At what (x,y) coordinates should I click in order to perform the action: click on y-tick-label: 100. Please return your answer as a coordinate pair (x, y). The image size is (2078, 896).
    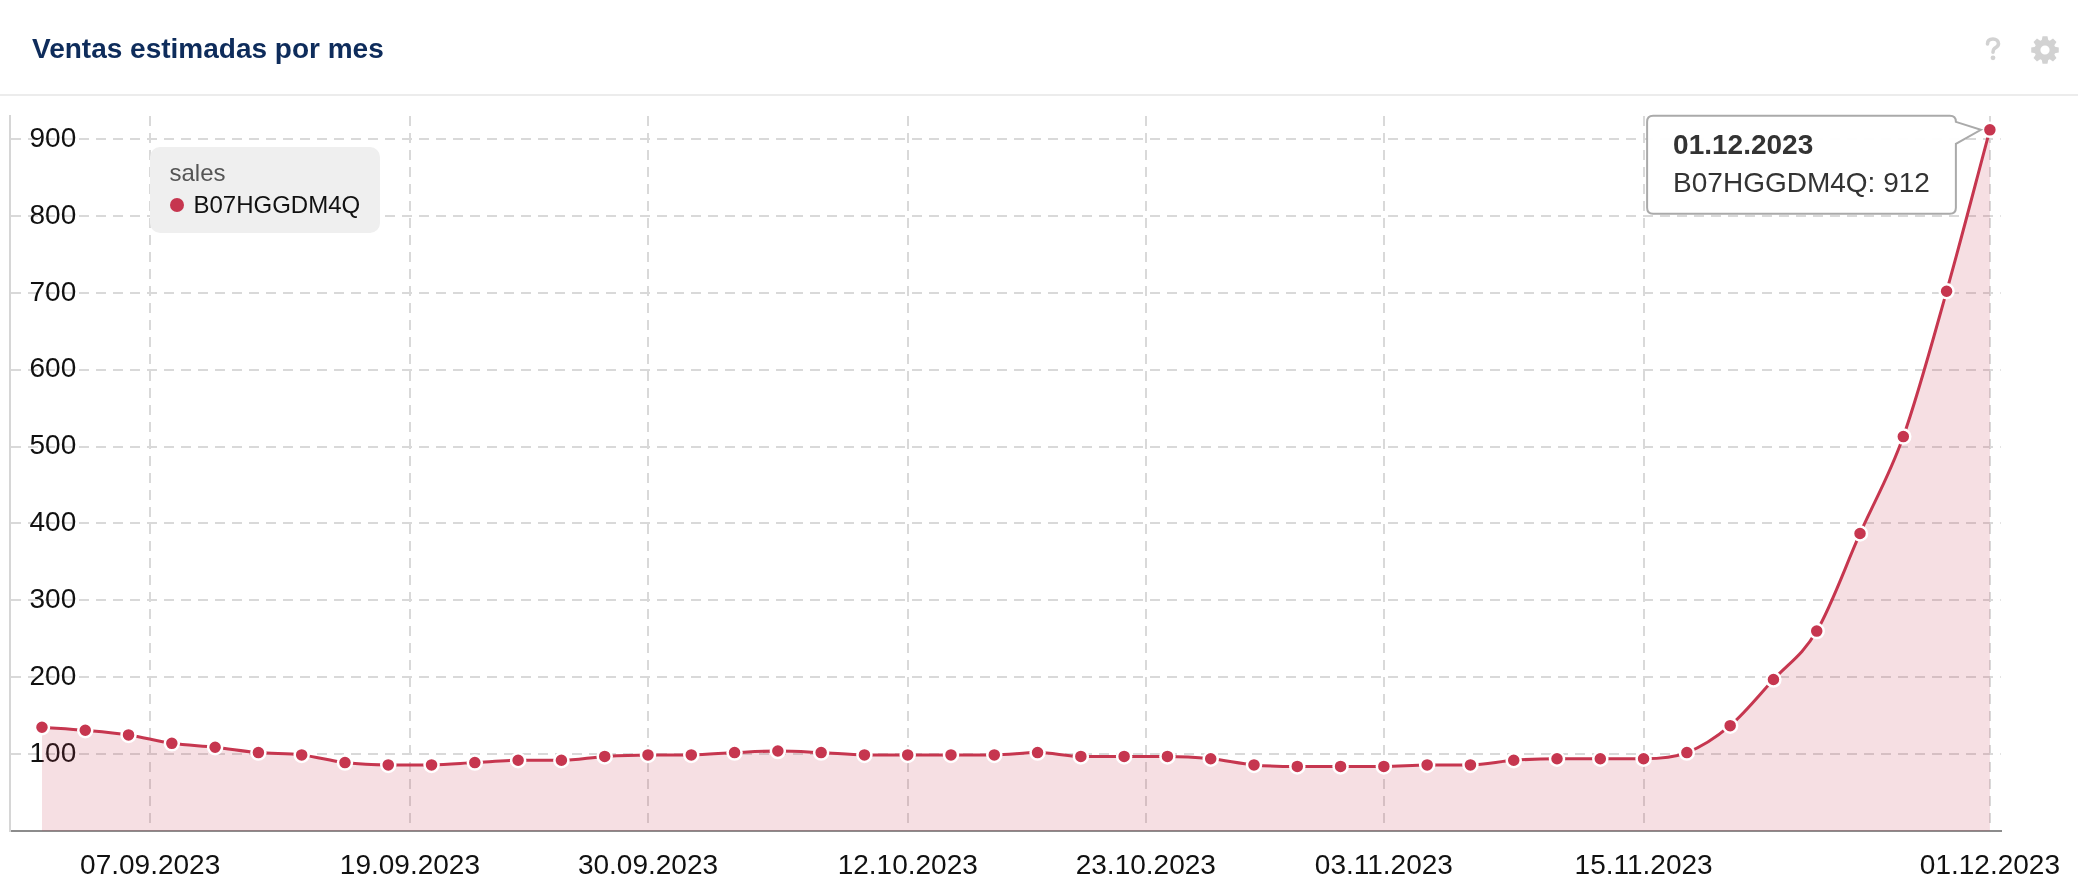
    Looking at the image, I should click on (53, 752).